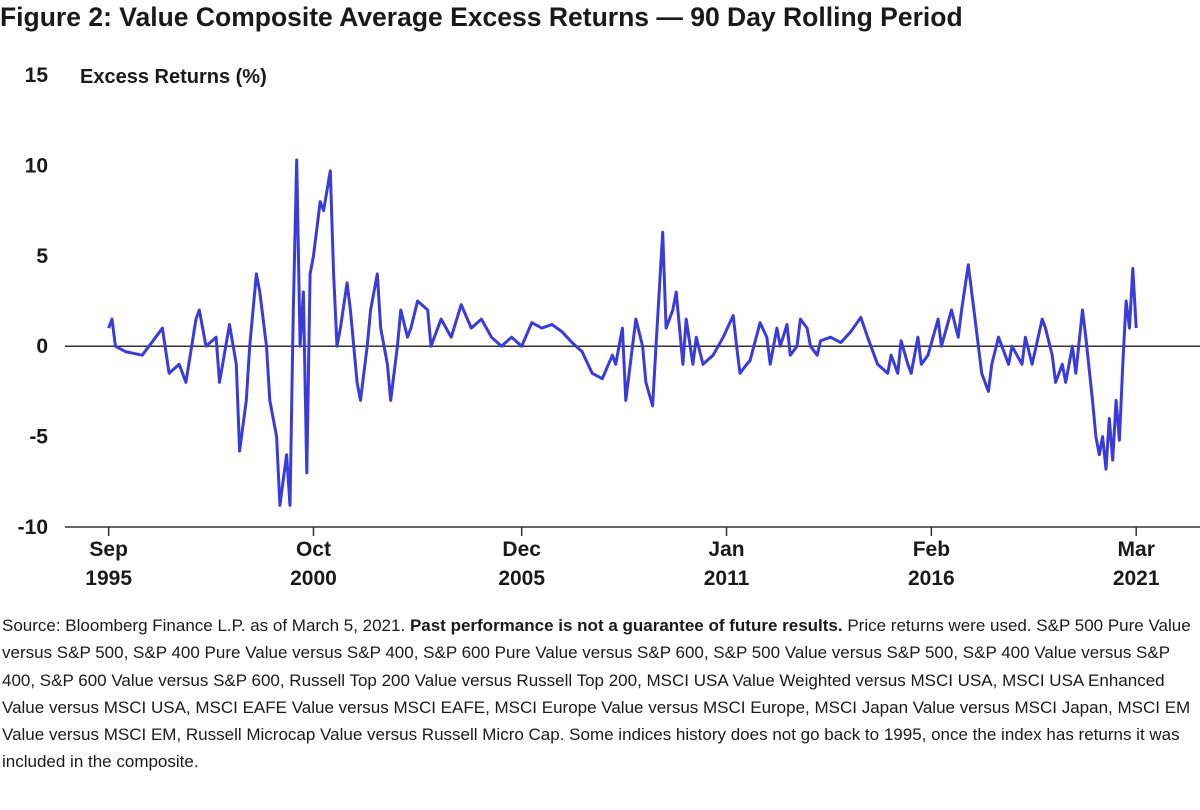  Describe the element at coordinates (36, 165) in the screenshot. I see `y-tick-label: 10` at that location.